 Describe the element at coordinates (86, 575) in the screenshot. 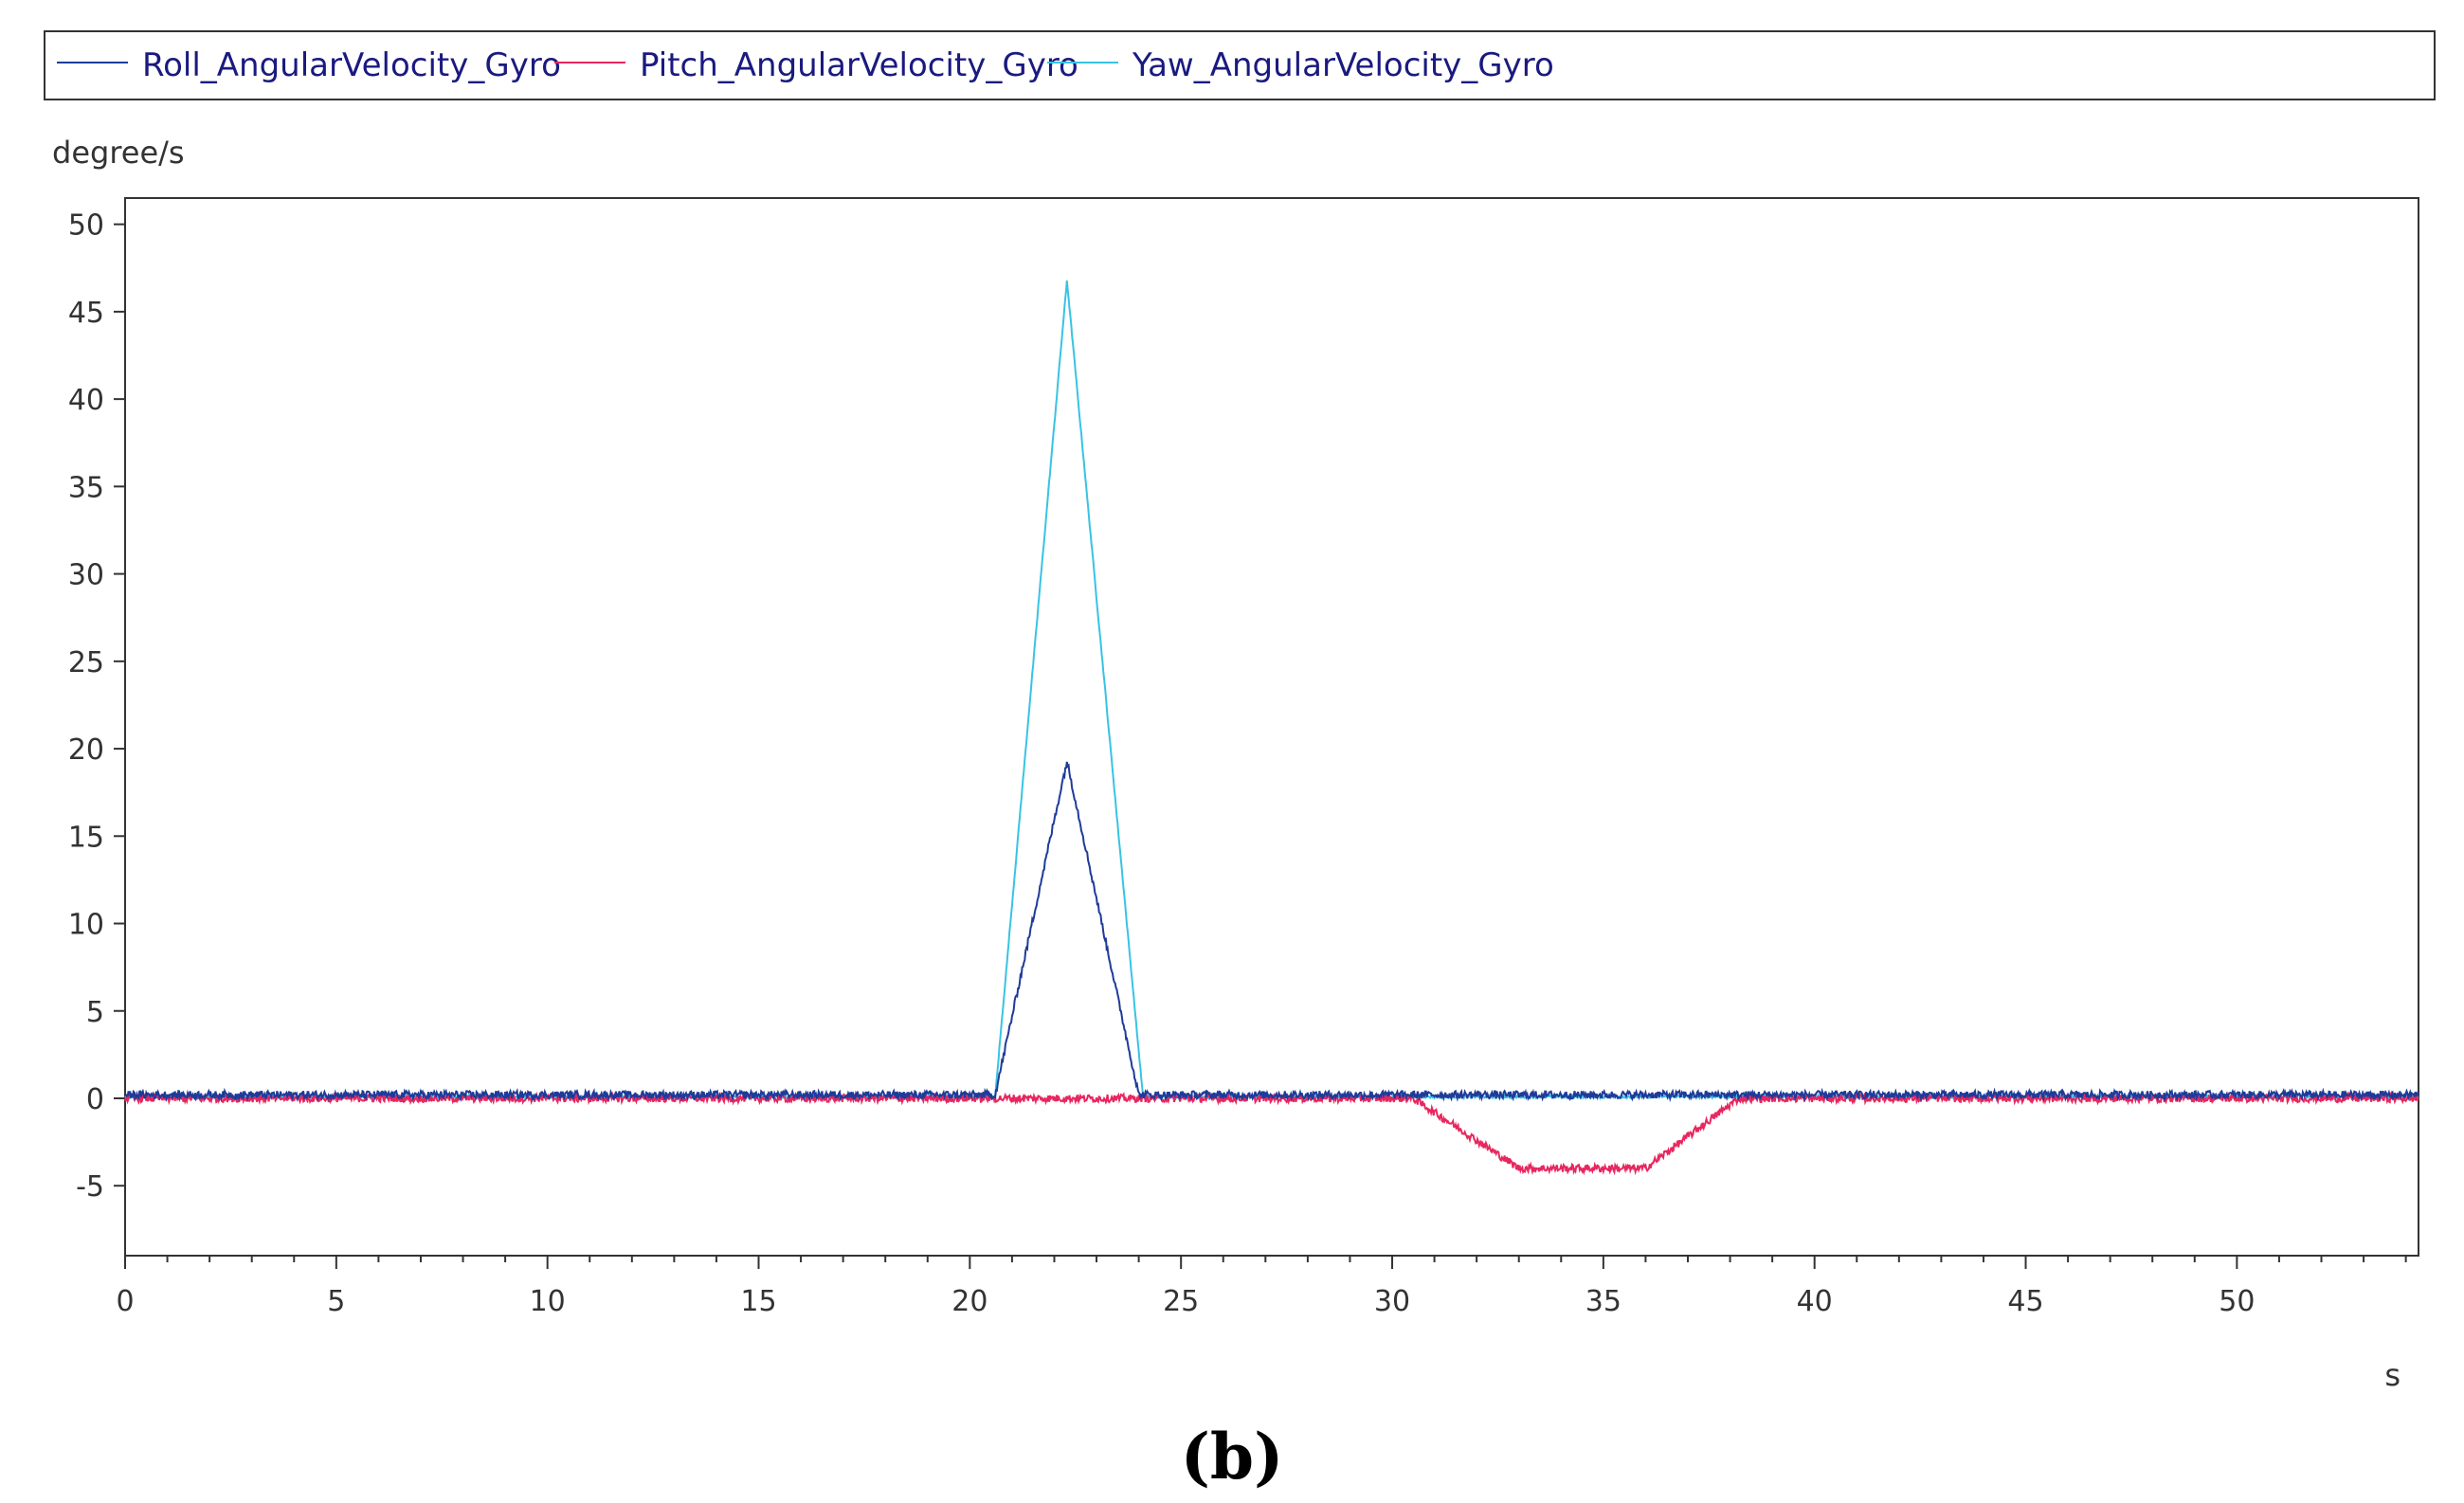

I see `y-tick-label: 30` at that location.